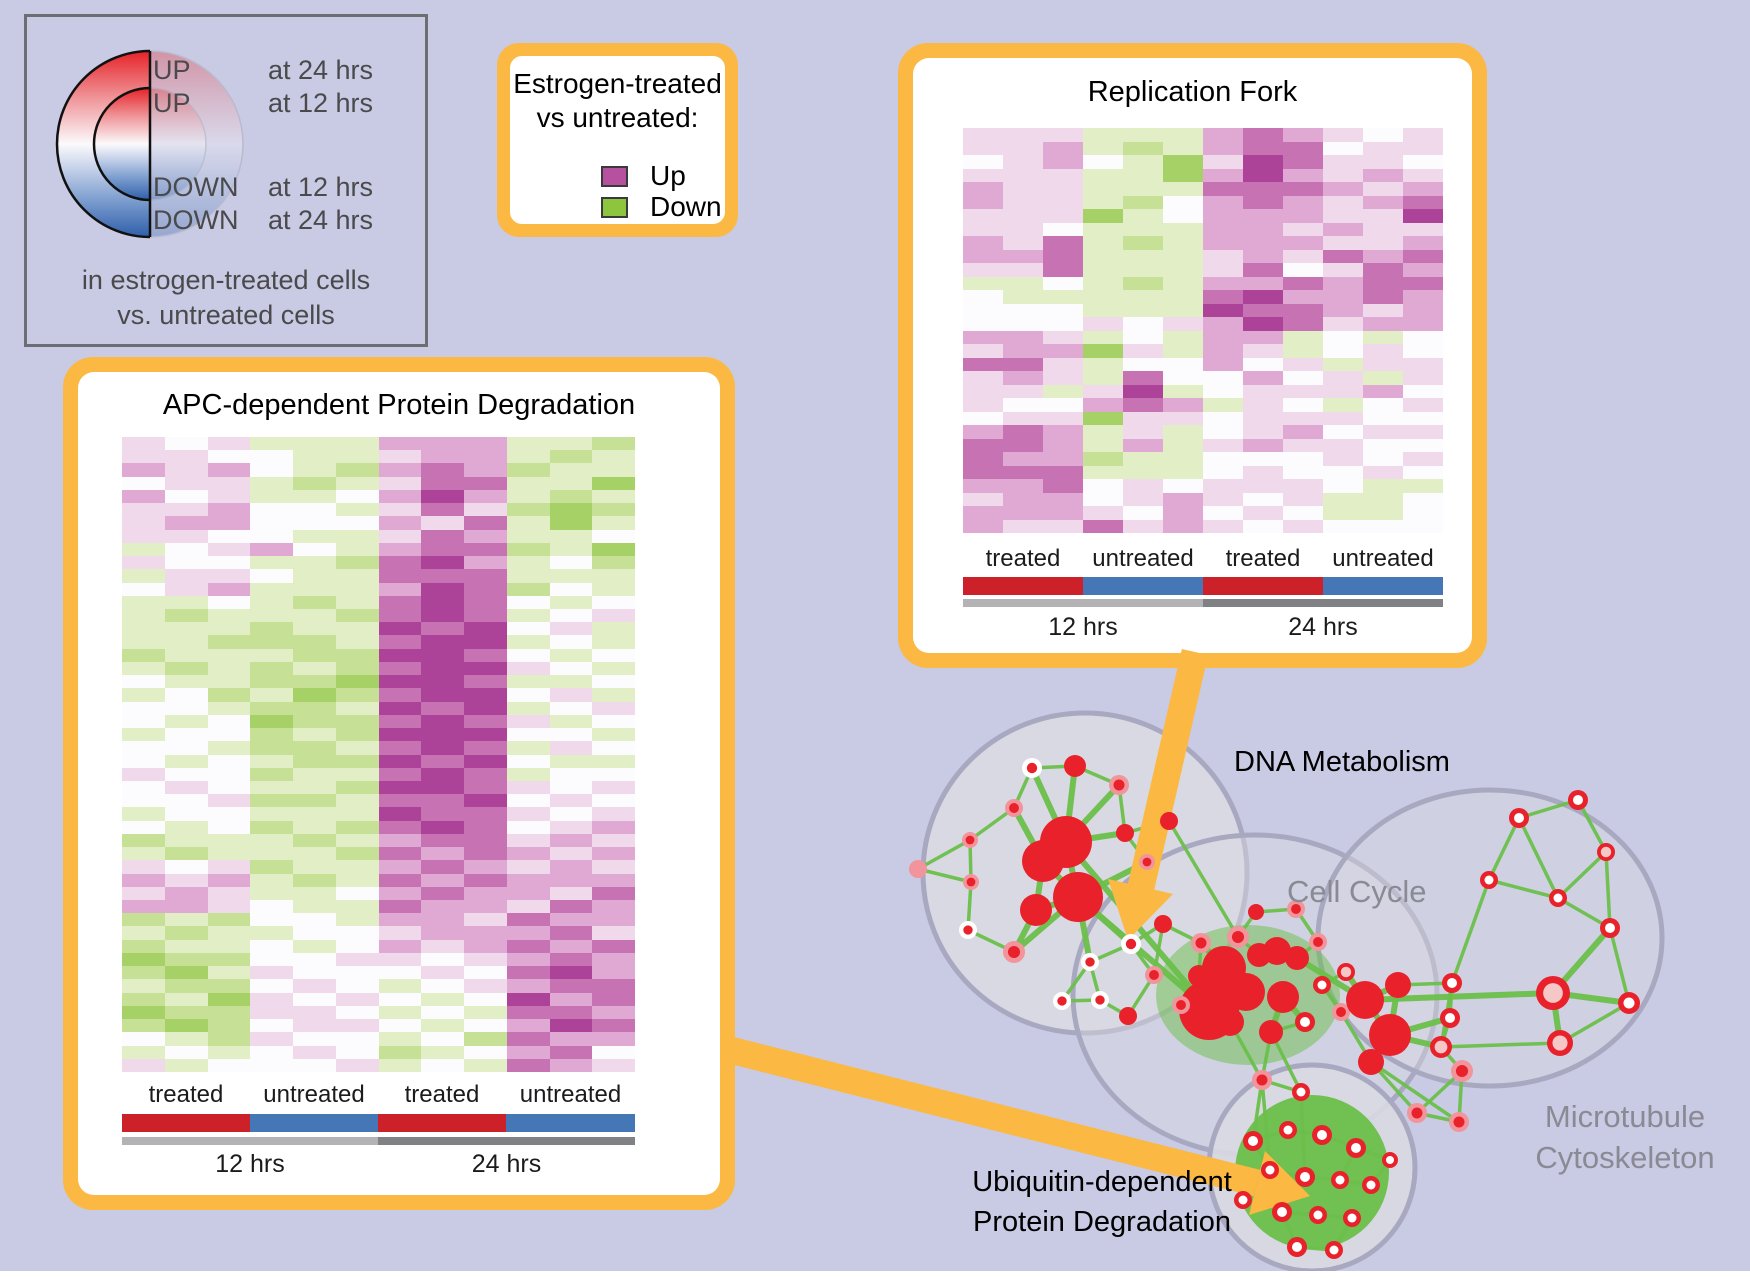 Image resolution: width=1750 pixels, height=1279 pixels. What do you see at coordinates (149, 144) in the screenshot?
I see `concentric-gradient-circles-icon` at bounding box center [149, 144].